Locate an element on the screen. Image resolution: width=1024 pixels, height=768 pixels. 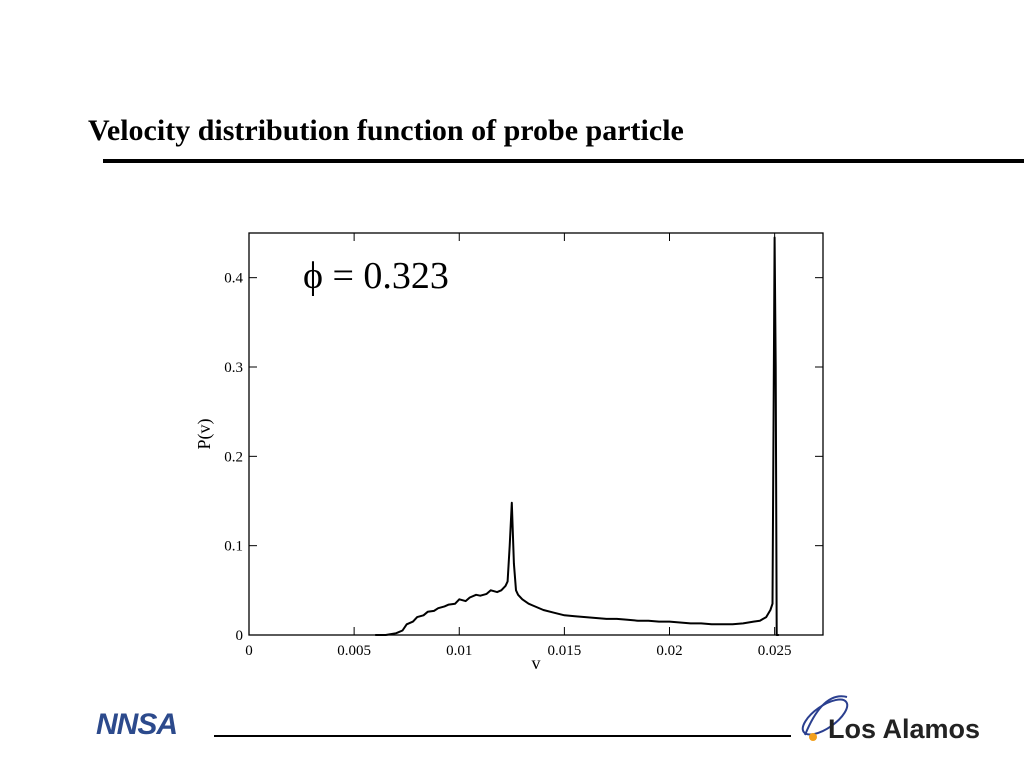
y-tick-label: 0.2 is located at coordinates (233, 457).